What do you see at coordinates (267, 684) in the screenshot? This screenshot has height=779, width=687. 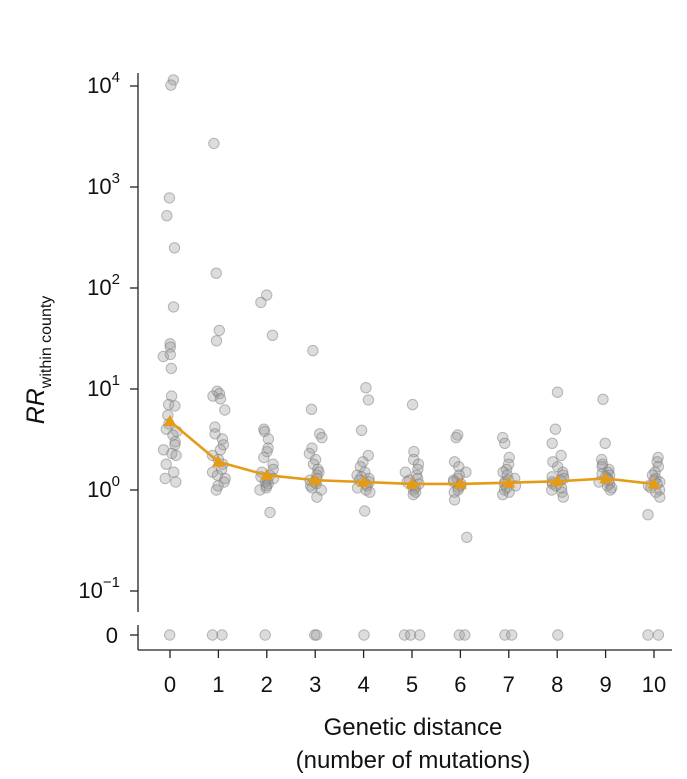 I see `x-tick-label: 2` at bounding box center [267, 684].